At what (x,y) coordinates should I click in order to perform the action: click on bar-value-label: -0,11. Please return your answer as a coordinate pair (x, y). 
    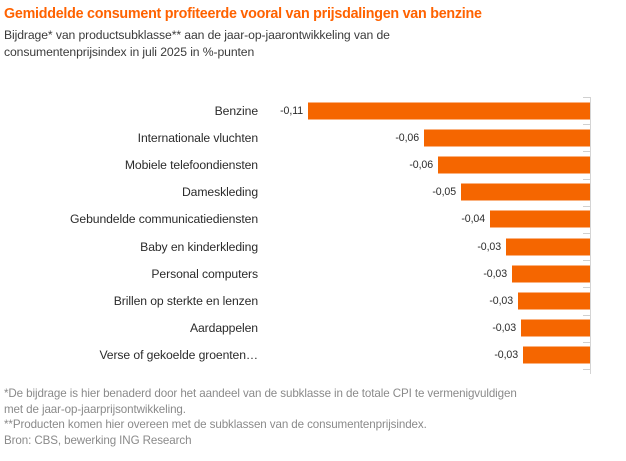
    Looking at the image, I should click on (291, 110).